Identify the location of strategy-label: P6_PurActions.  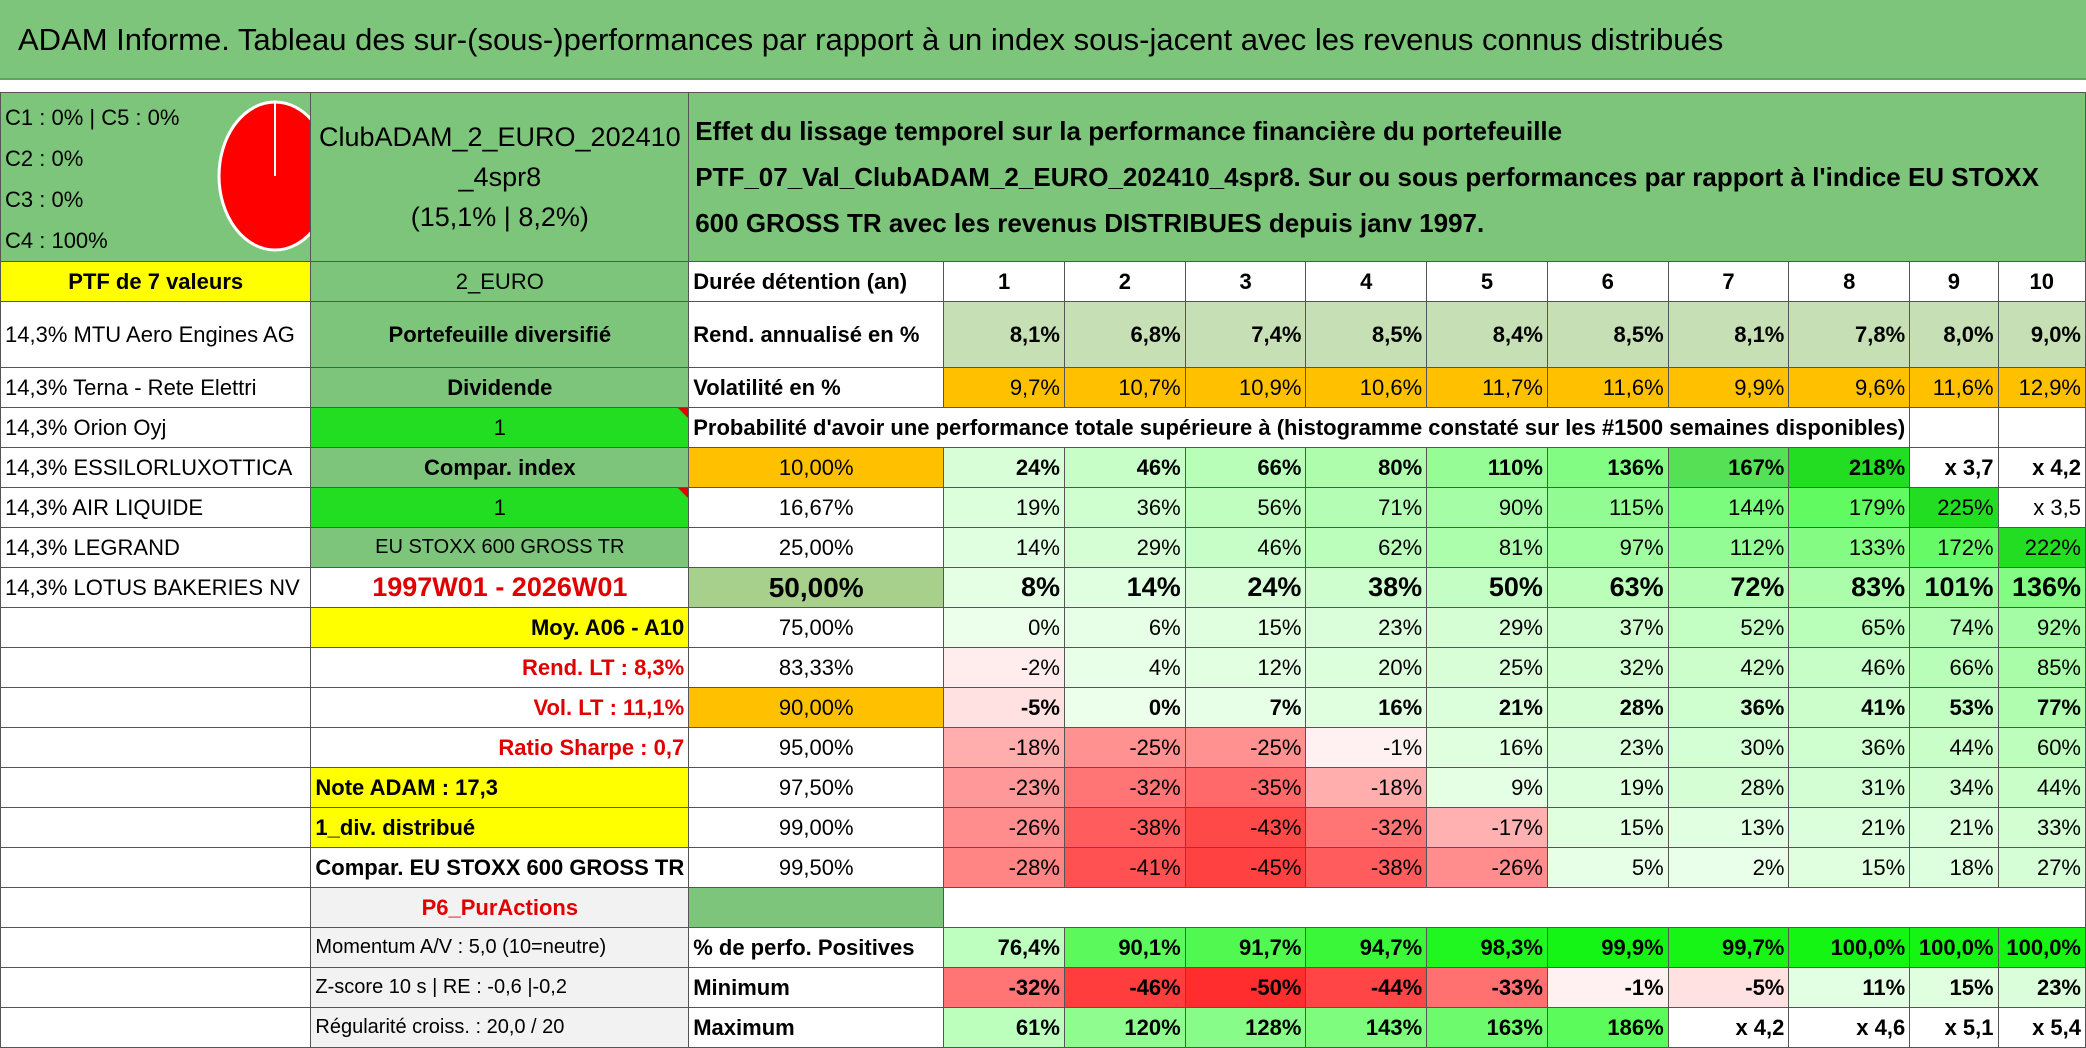
(500, 907).